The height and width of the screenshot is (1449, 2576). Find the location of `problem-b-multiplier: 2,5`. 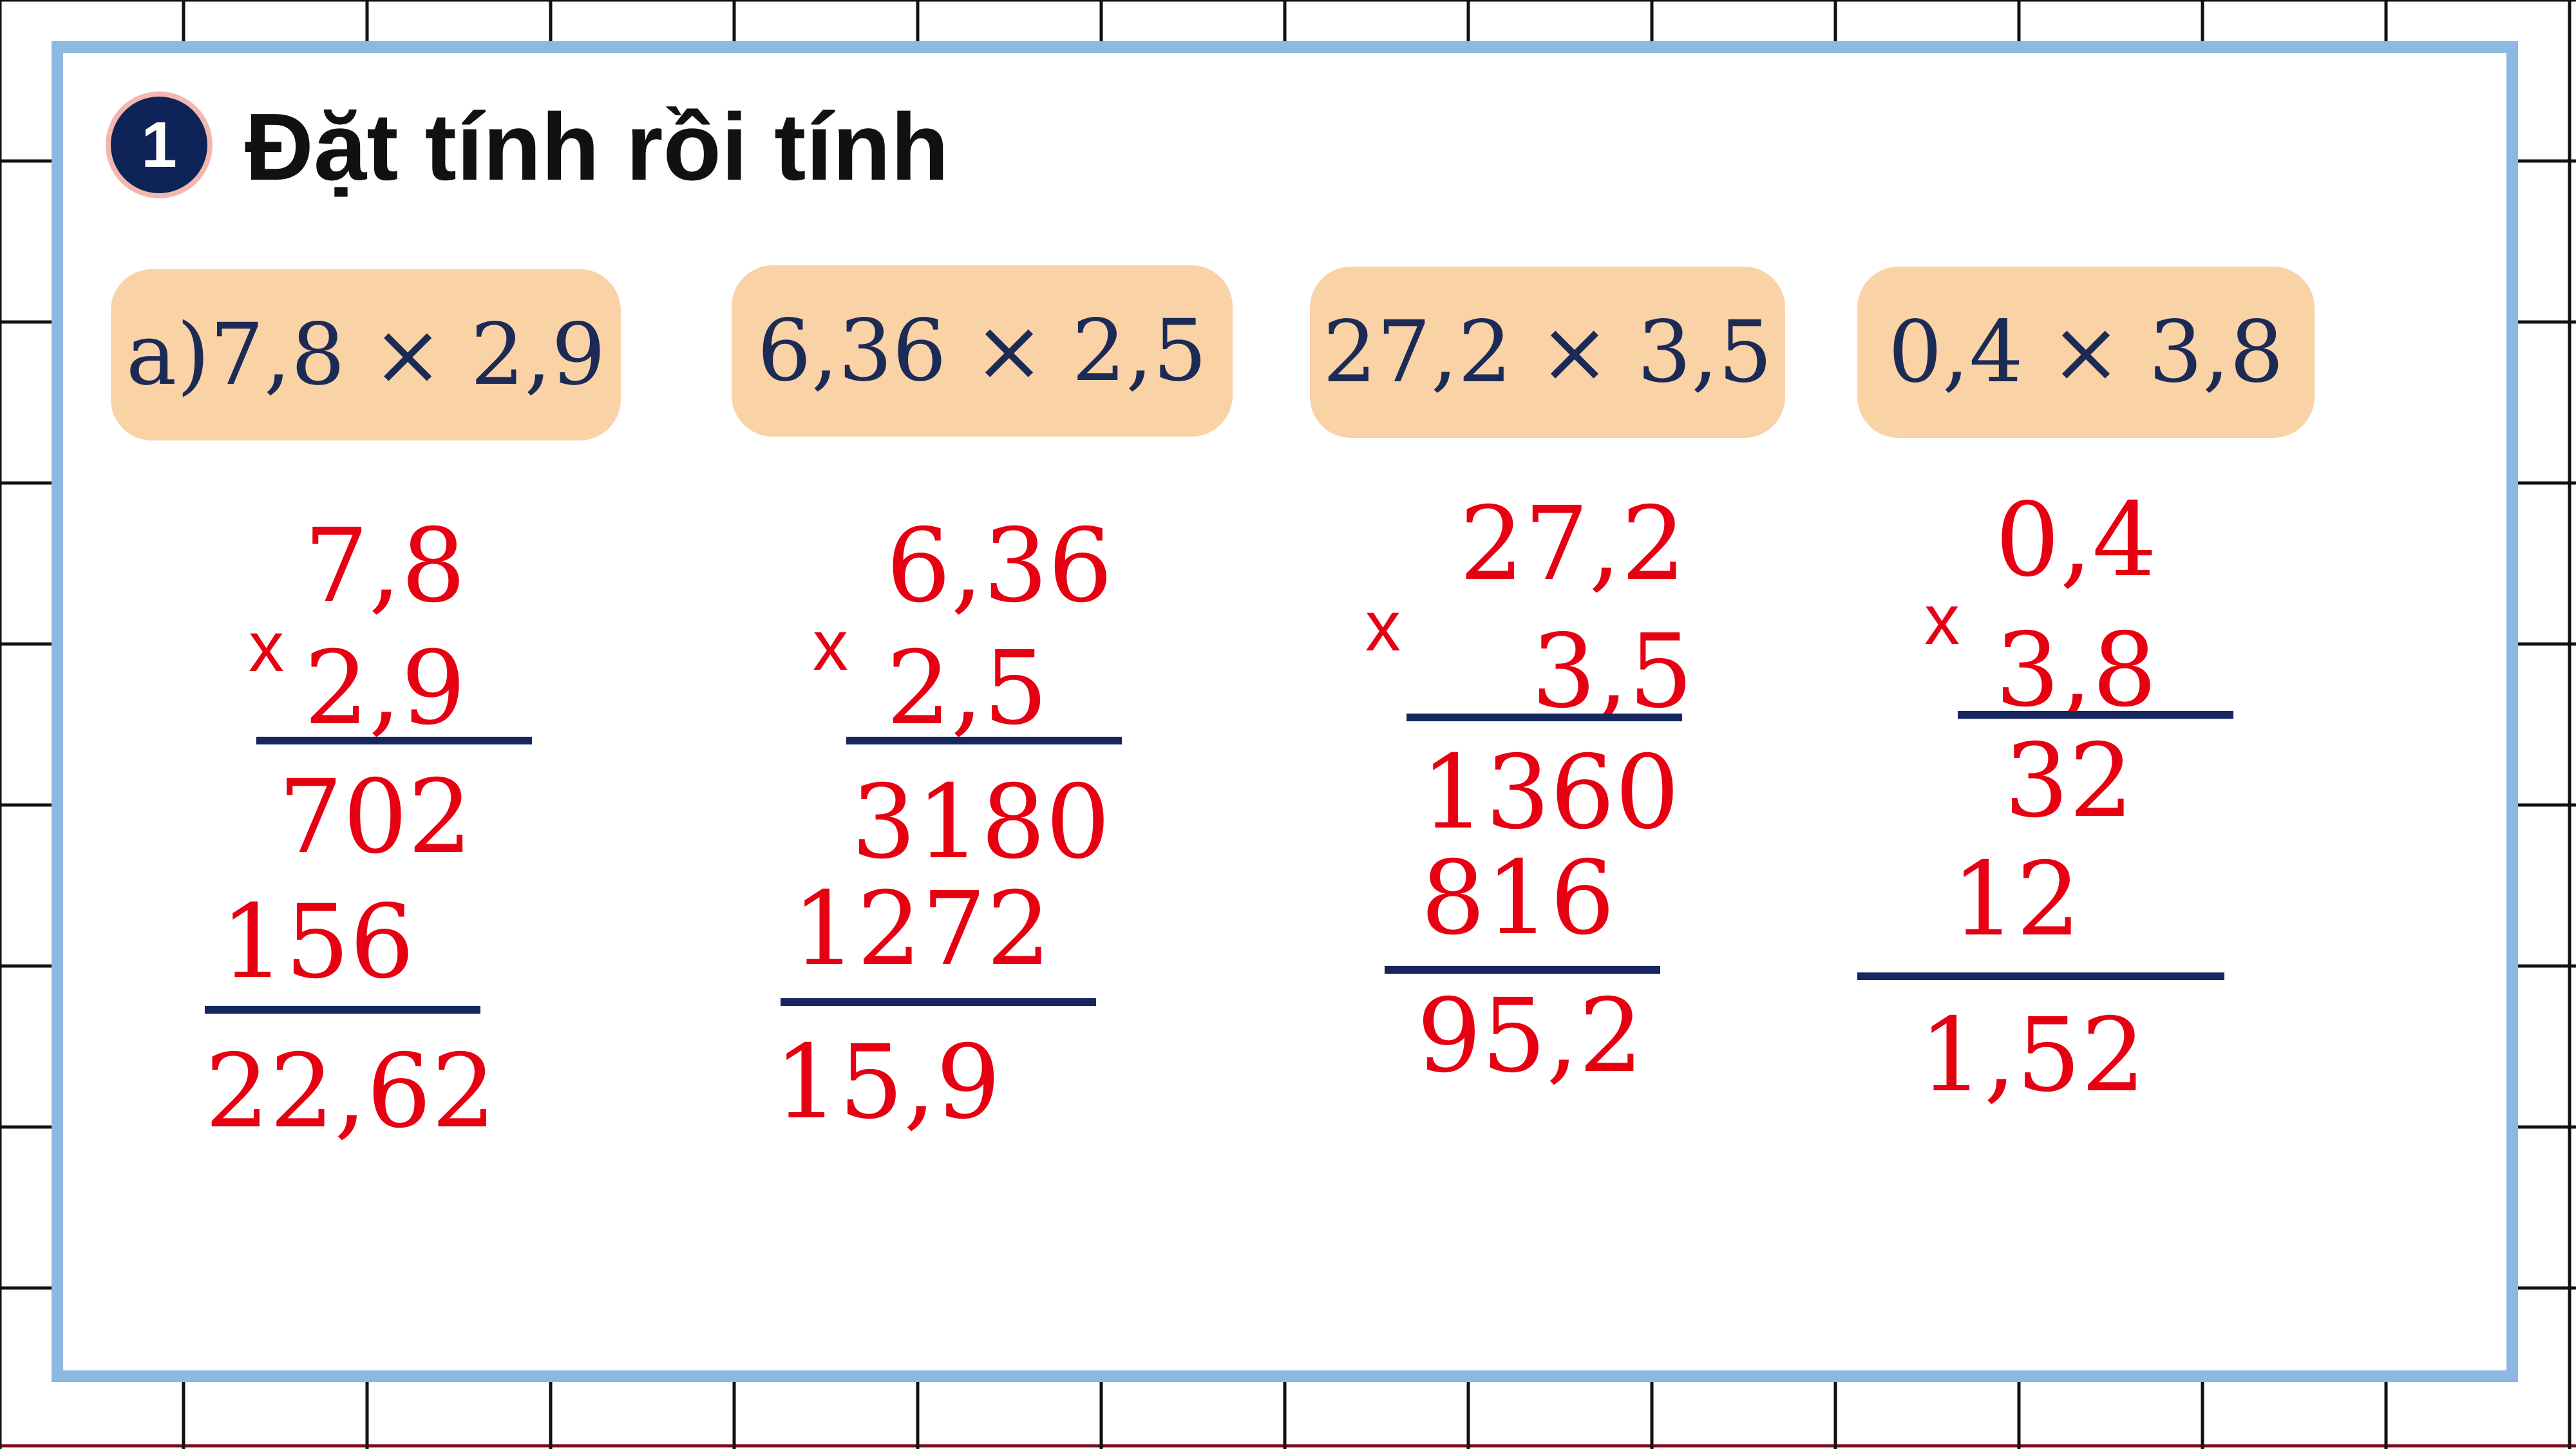

problem-b-multiplier: 2,5 is located at coordinates (967, 688).